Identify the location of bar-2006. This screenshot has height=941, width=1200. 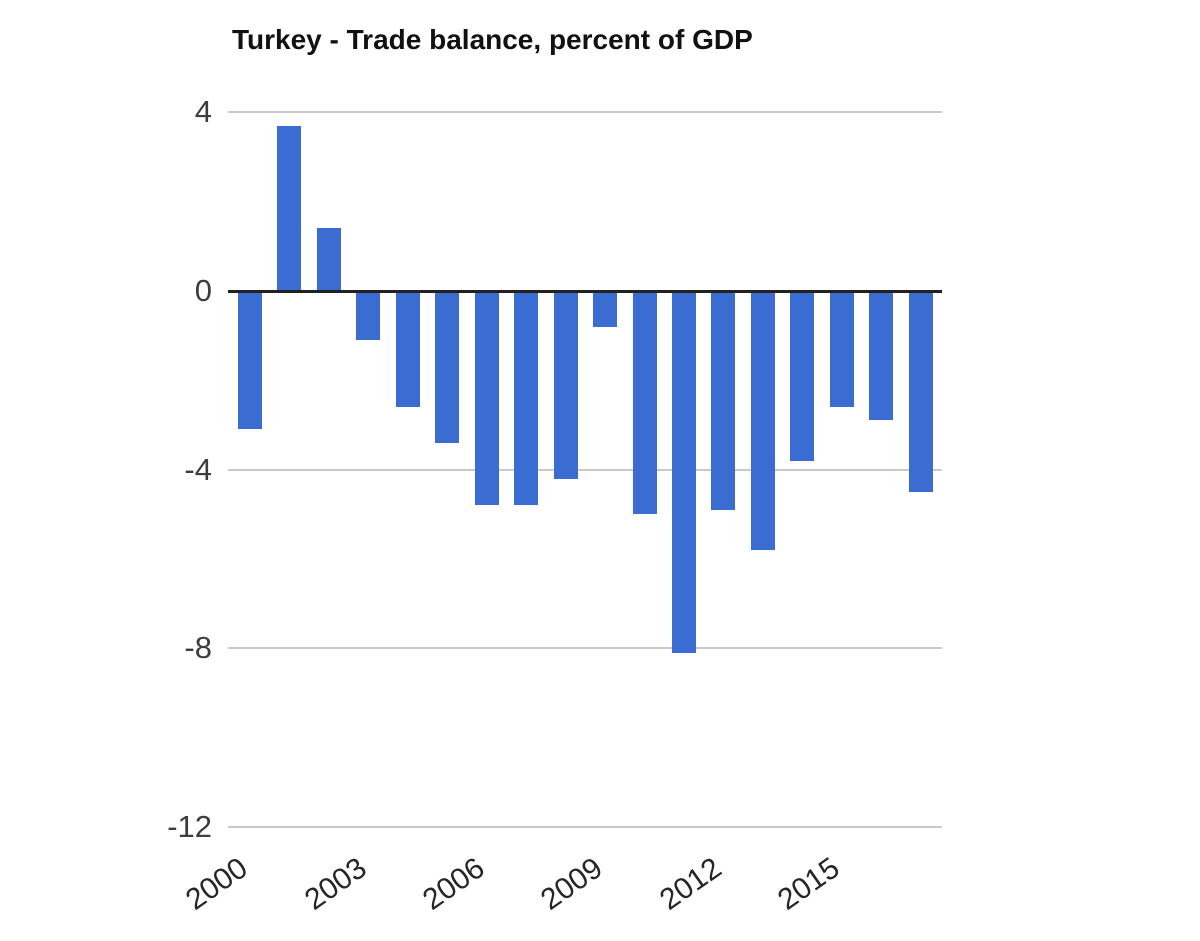
(486, 398).